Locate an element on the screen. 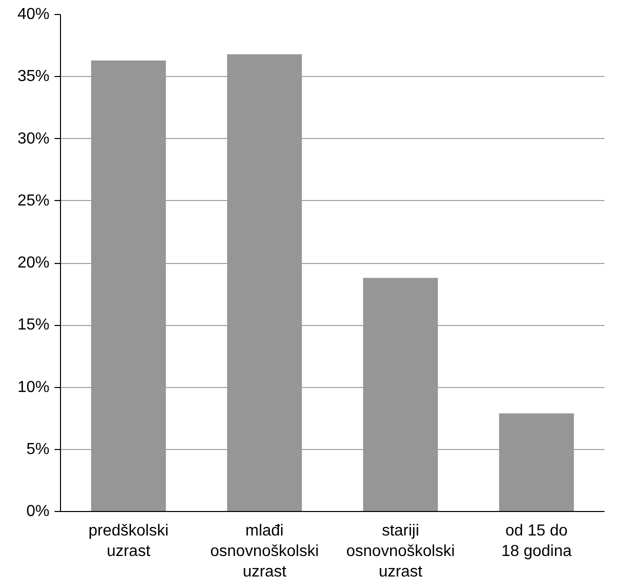 The width and height of the screenshot is (624, 583). y-tick-label: 5% is located at coordinates (38, 449).